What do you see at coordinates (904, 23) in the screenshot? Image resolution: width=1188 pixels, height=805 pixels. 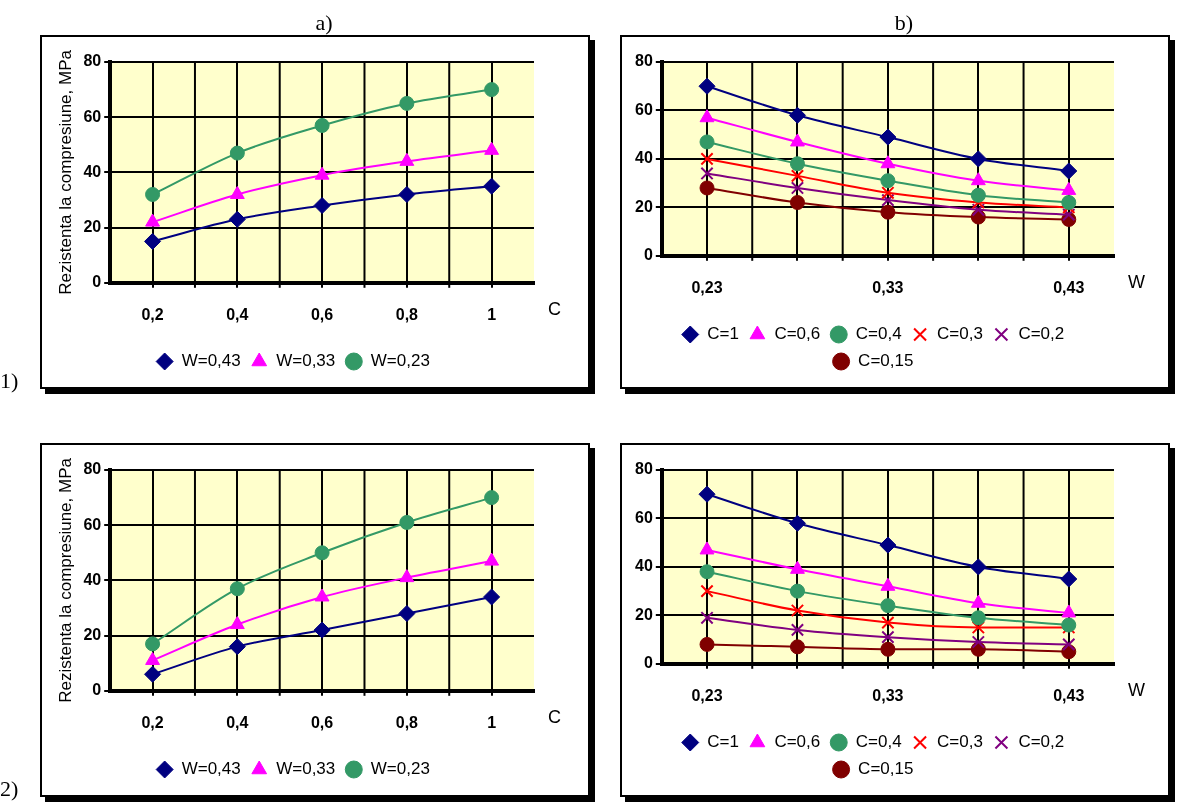 I see `chart-title: b)` at bounding box center [904, 23].